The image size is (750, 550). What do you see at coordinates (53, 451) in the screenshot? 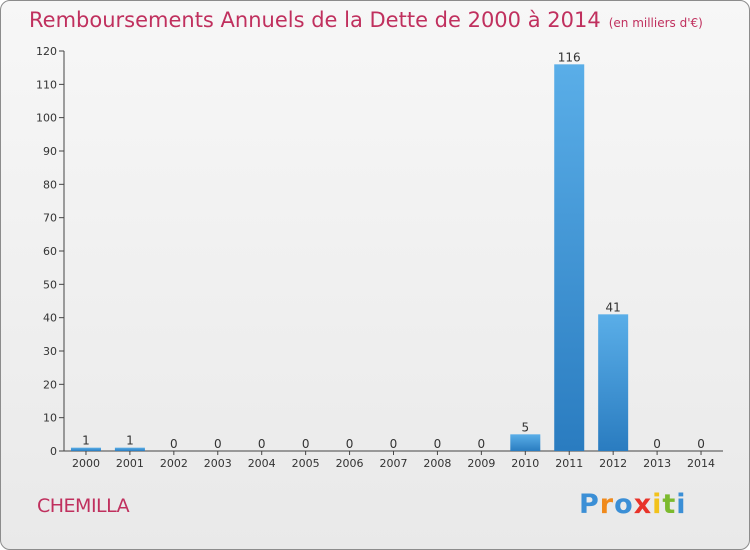
I see `y-tick-label: 0` at bounding box center [53, 451].